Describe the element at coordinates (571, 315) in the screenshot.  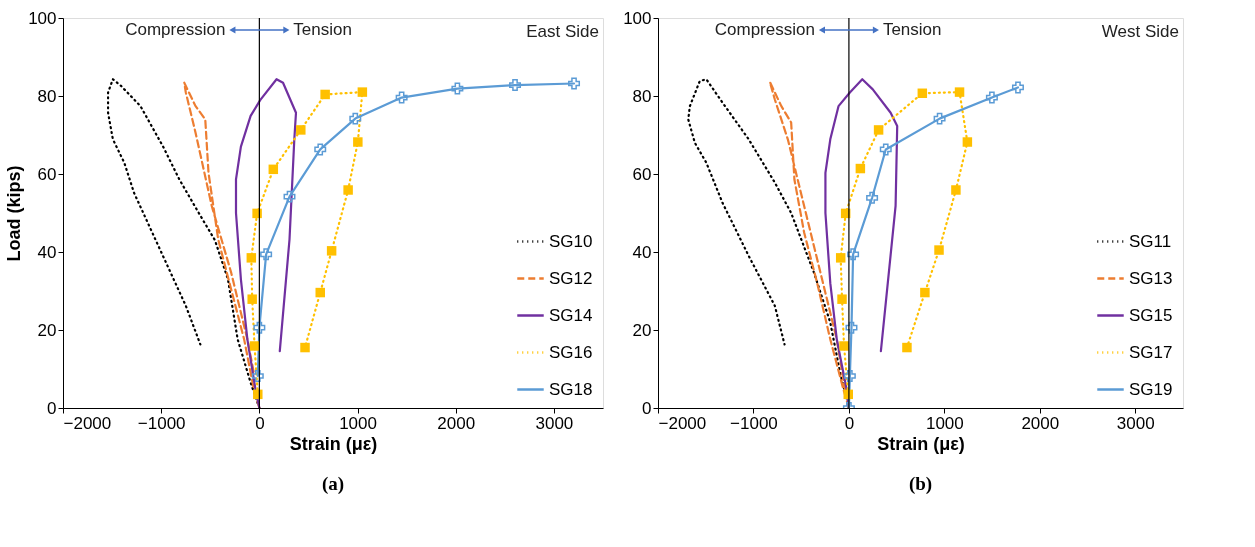
I see `legend-label: SG14` at that location.